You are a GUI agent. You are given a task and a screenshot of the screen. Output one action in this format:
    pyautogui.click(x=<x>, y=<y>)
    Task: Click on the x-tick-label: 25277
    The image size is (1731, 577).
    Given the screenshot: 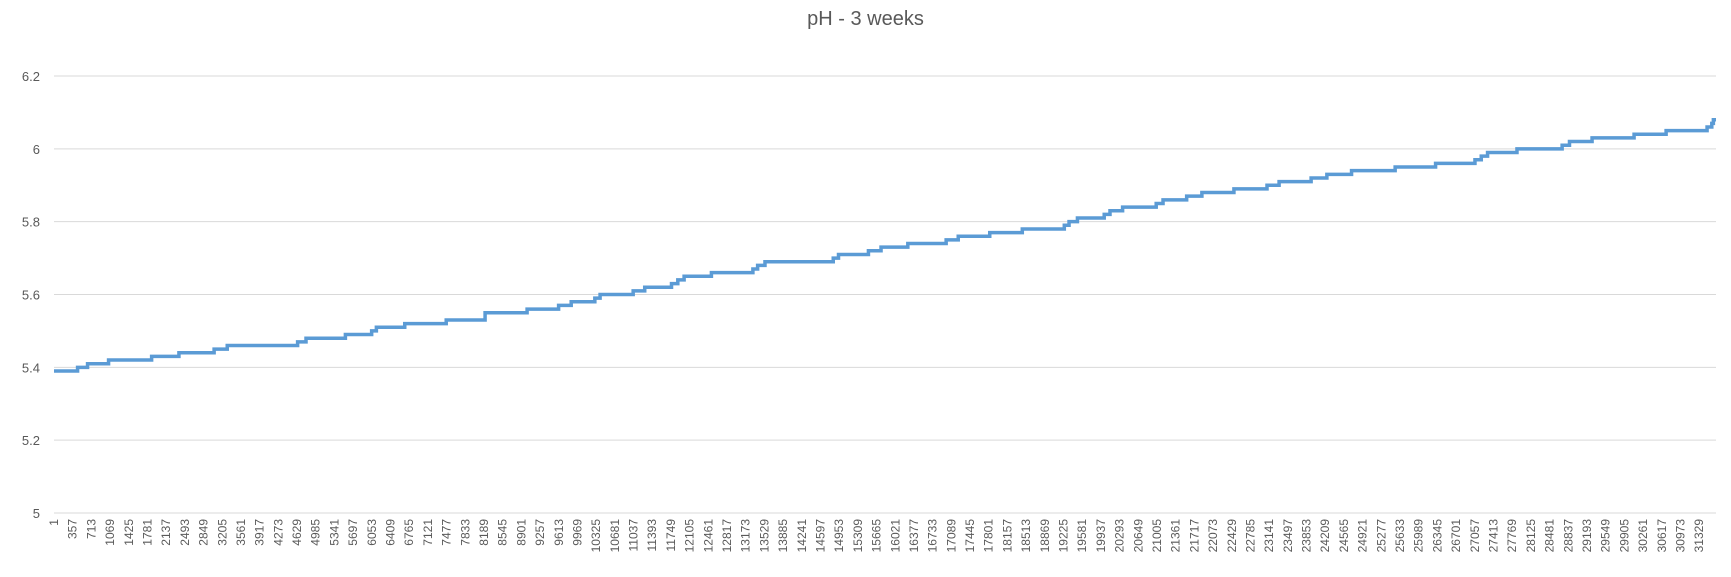 What is the action you would take?
    pyautogui.click(x=1381, y=536)
    